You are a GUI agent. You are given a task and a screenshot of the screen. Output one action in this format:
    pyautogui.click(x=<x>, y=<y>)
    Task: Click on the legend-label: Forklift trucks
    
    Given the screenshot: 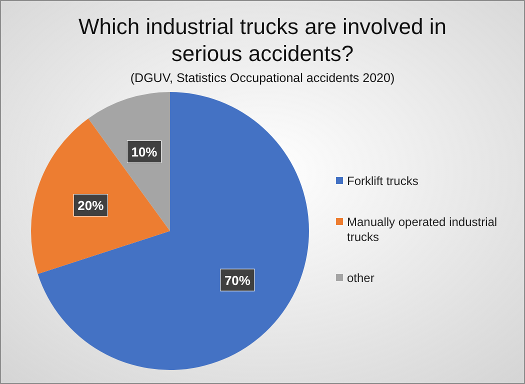 What is the action you would take?
    pyautogui.click(x=382, y=181)
    